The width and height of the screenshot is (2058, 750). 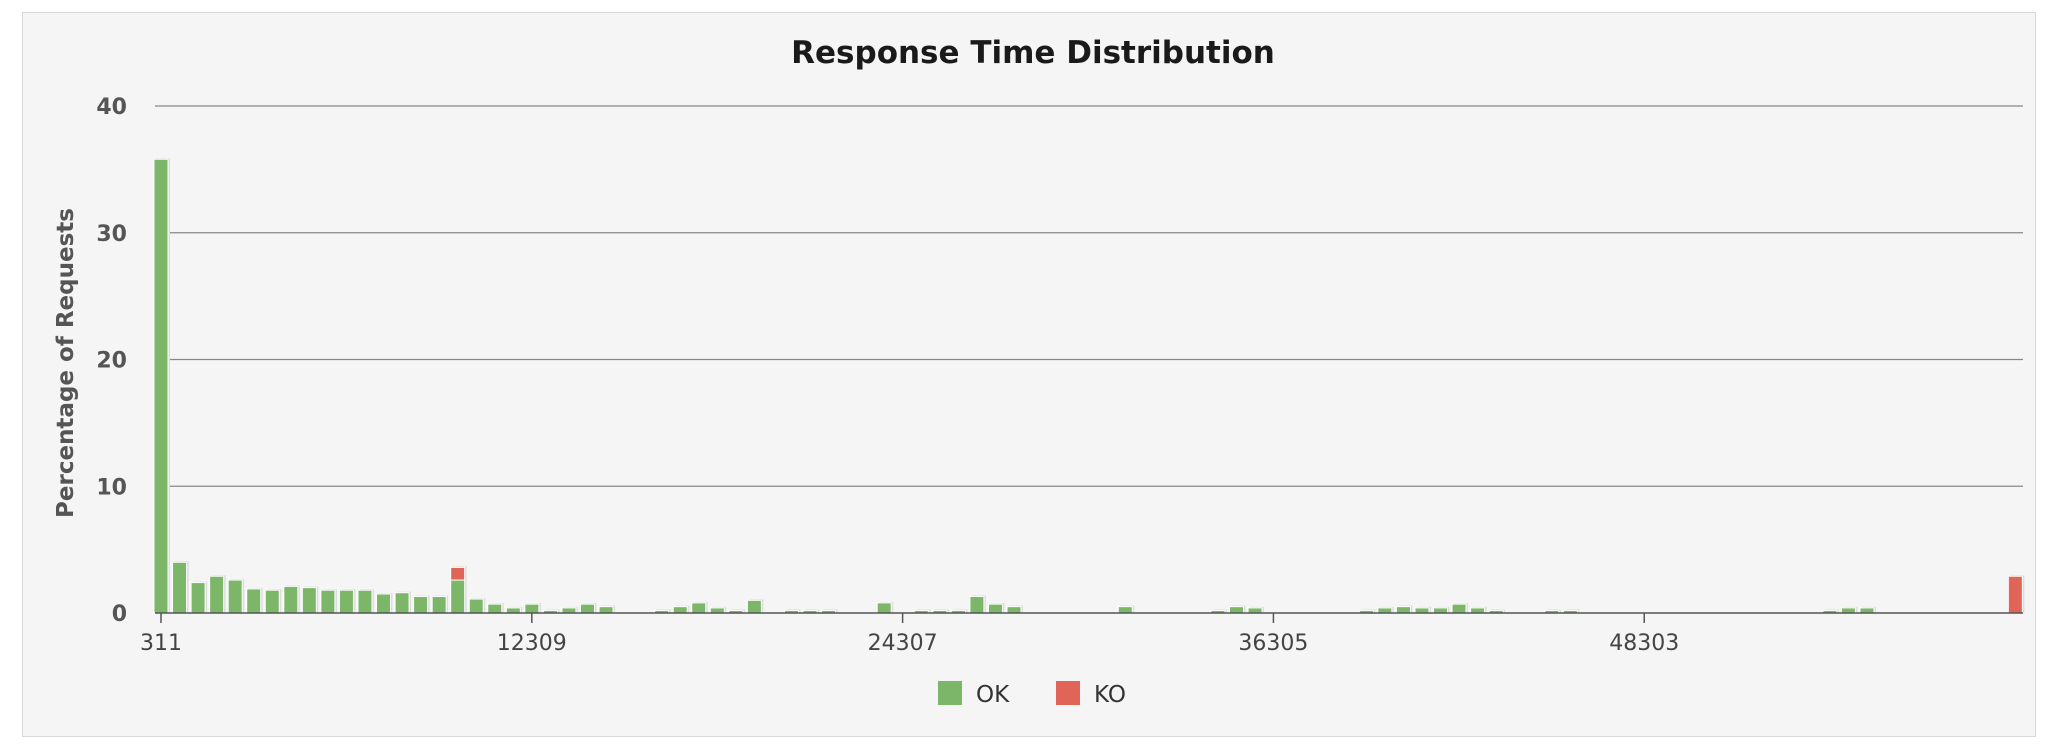 What do you see at coordinates (974, 694) in the screenshot?
I see `legend-item-ok: OK` at bounding box center [974, 694].